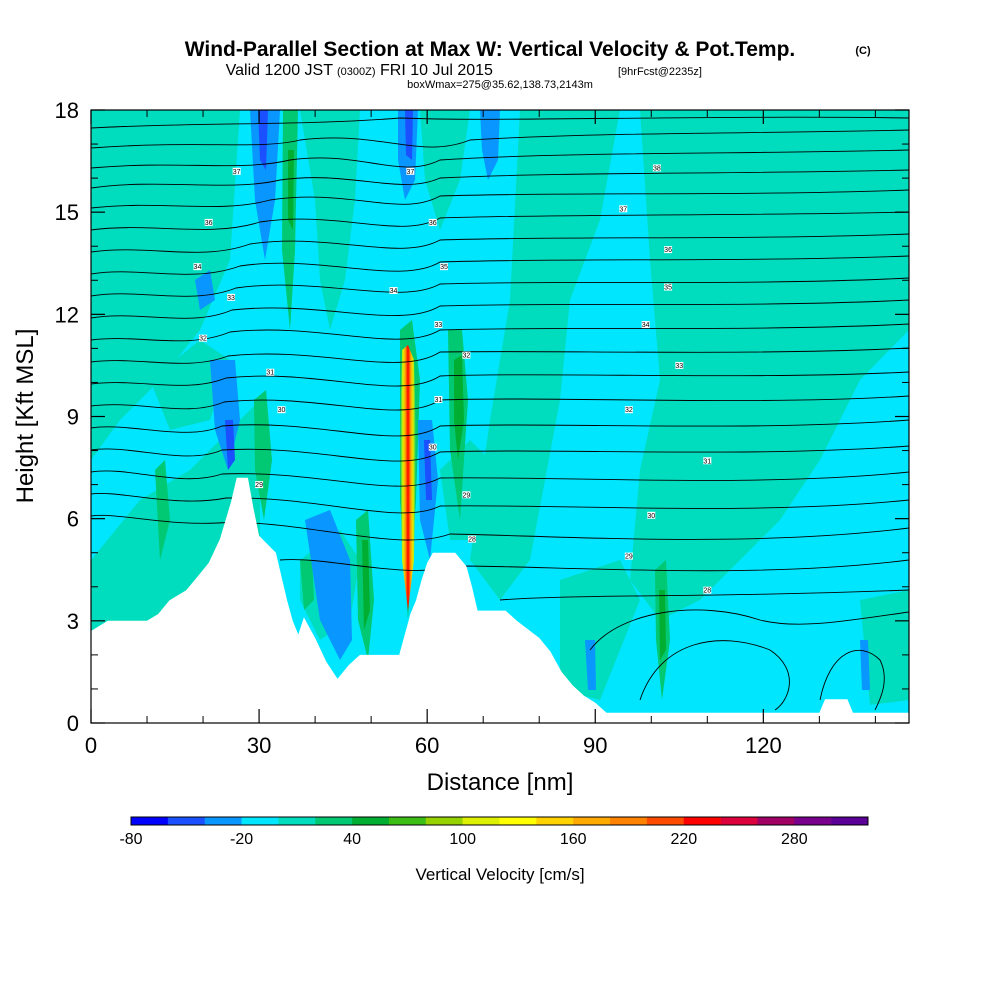 Image resolution: width=1000 pixels, height=1000 pixels. I want to click on y-tick-label: 0, so click(73, 723).